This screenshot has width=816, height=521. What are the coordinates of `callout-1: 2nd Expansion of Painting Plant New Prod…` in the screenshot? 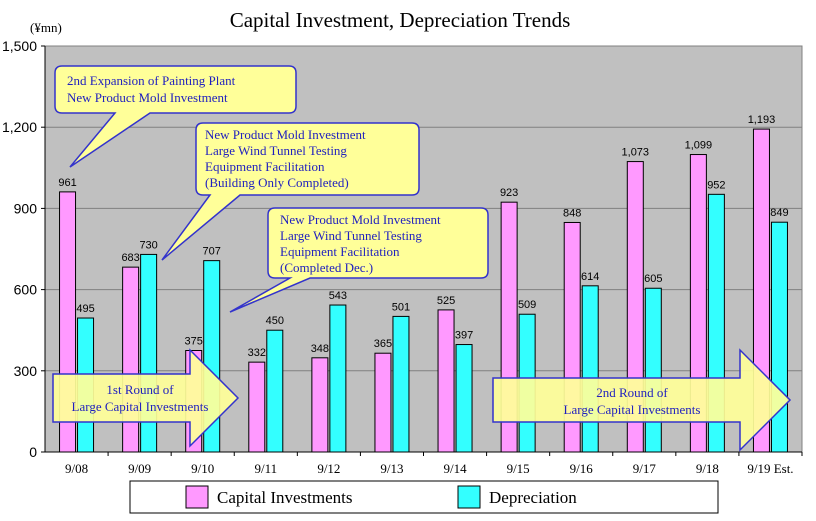 It's located at (175, 116).